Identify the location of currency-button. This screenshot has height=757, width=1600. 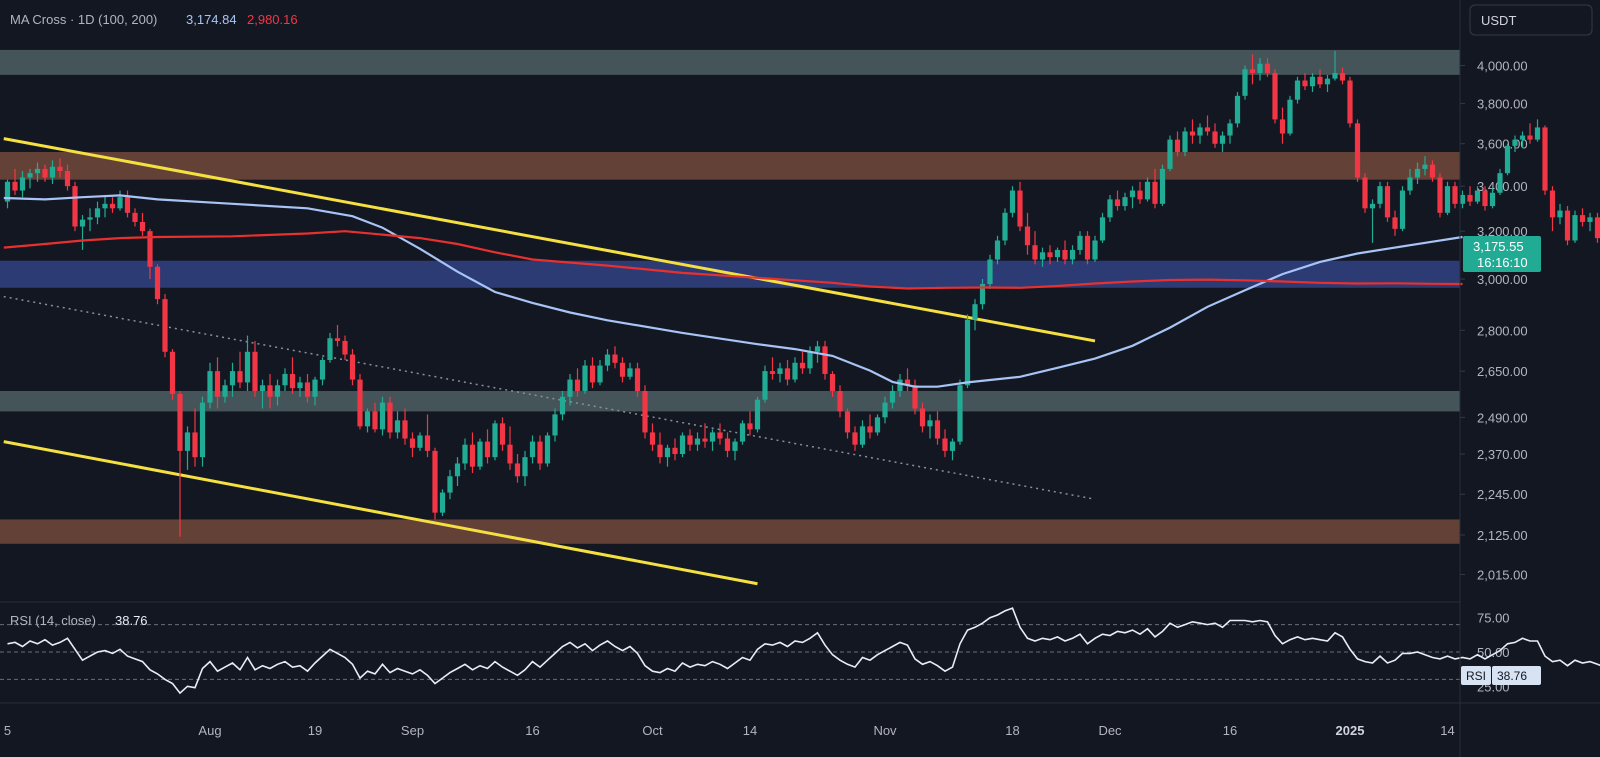
(1531, 20).